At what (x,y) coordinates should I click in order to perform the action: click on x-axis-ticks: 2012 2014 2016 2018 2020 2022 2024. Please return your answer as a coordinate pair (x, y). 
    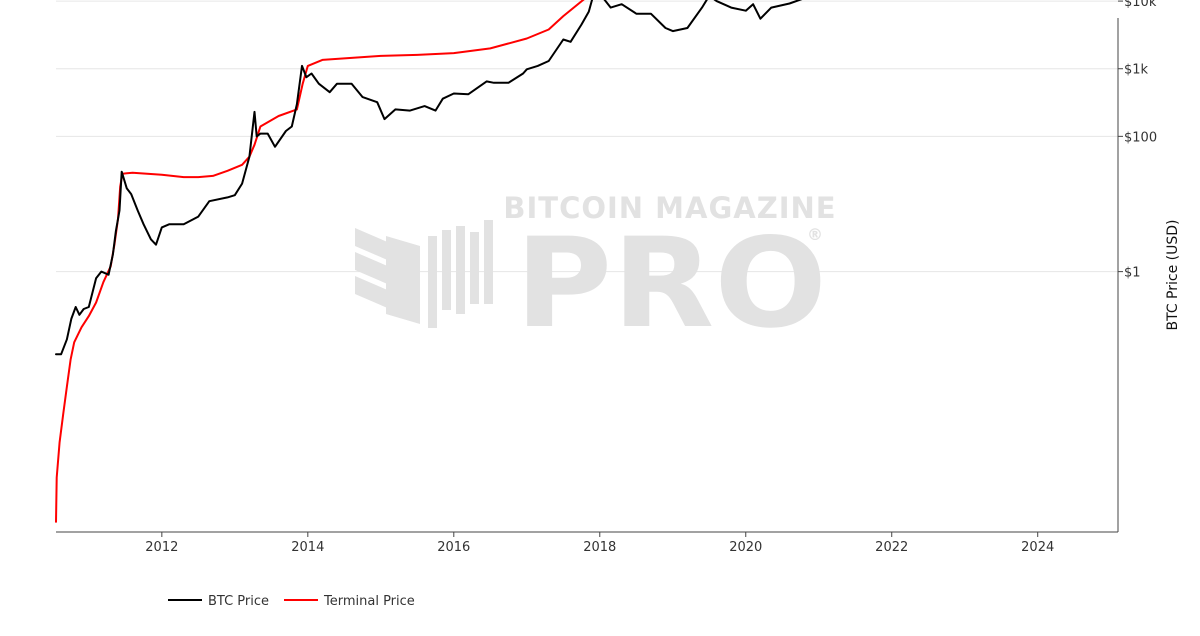
    Looking at the image, I should click on (599, 543).